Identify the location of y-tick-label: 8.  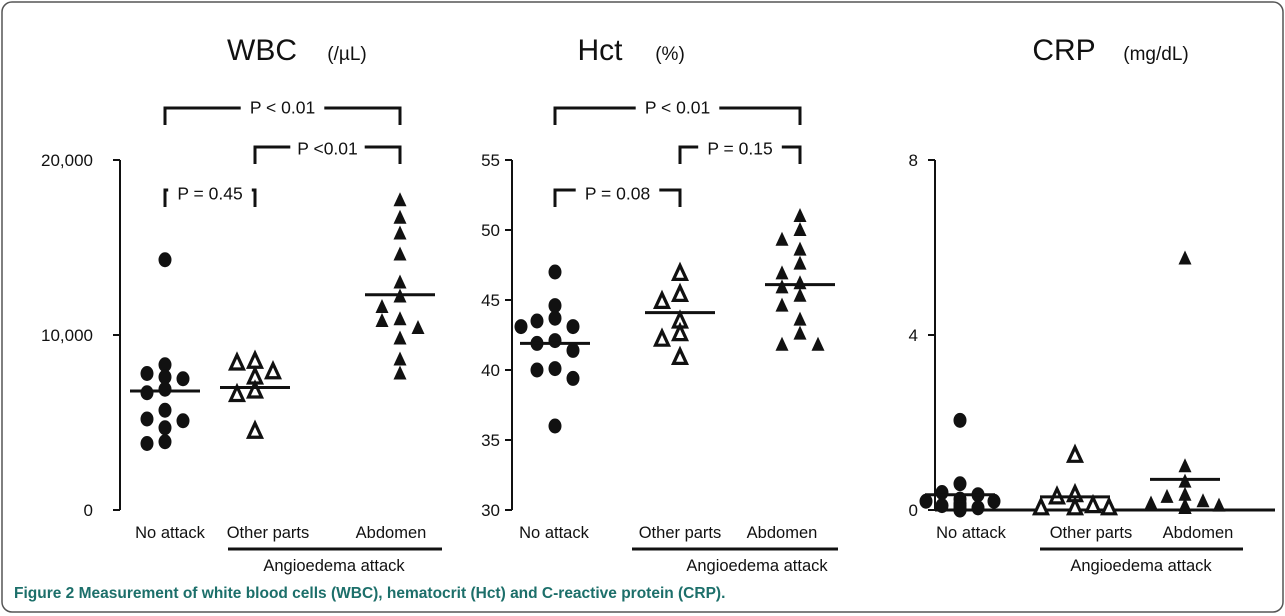
(913, 160).